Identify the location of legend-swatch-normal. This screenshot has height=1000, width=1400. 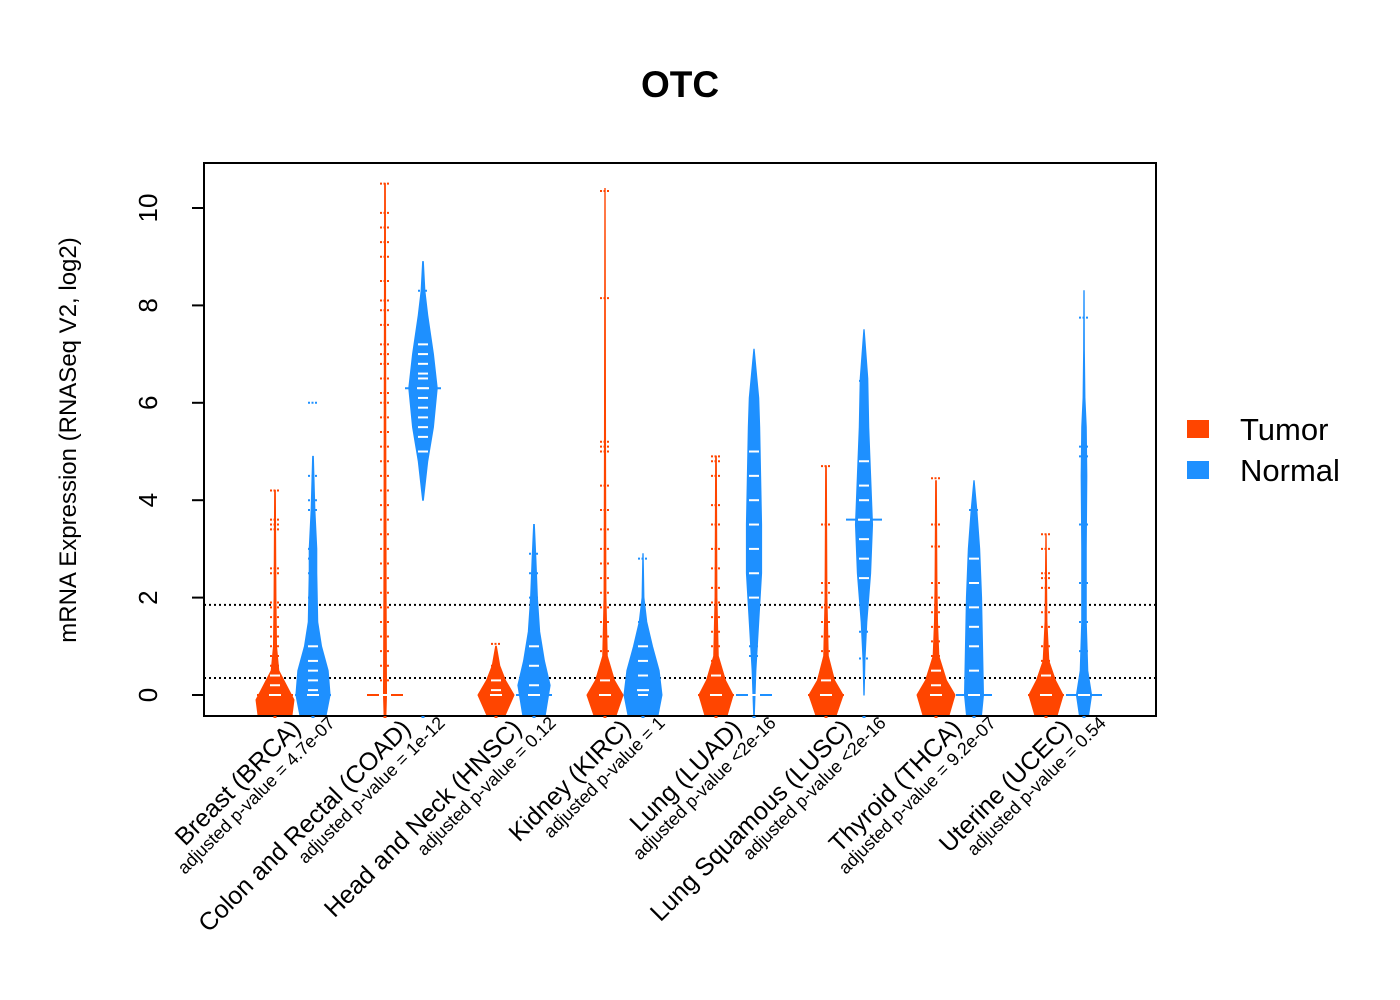
(1198, 470).